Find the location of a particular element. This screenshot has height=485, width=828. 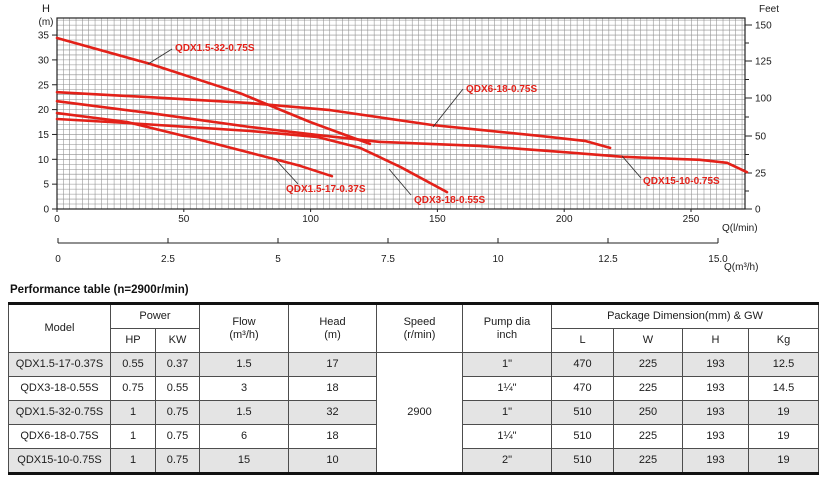

x-axis2-tick-label: 10 is located at coordinates (498, 259).